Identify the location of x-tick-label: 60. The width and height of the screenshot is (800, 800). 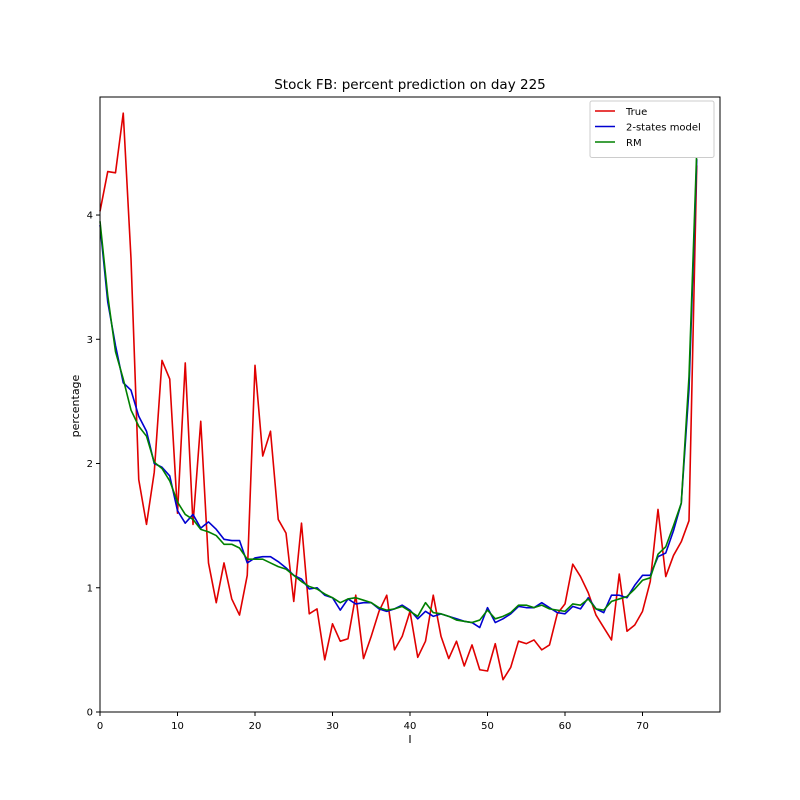
(565, 726).